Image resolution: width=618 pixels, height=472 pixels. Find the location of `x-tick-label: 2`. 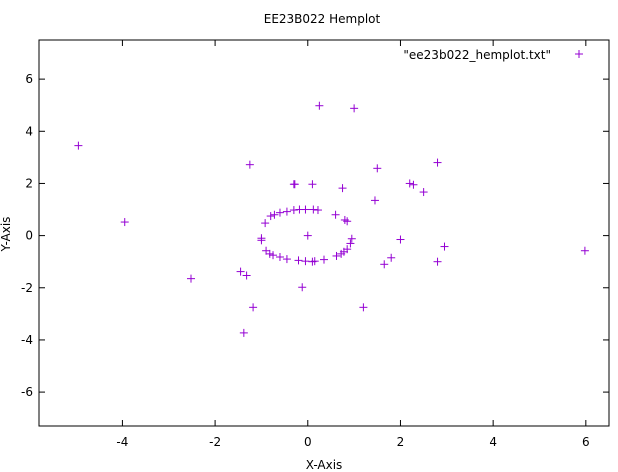

x-tick-label: 2 is located at coordinates (401, 442).